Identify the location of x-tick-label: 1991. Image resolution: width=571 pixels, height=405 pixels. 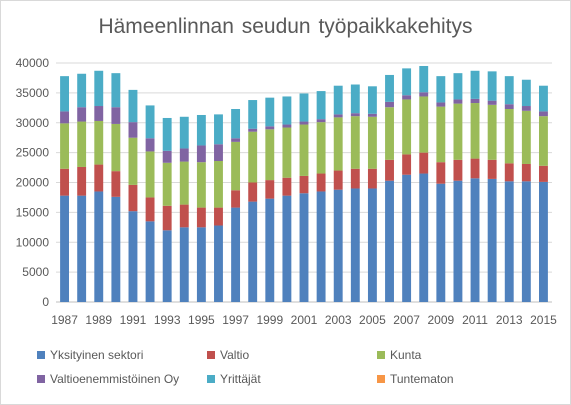
(133, 320).